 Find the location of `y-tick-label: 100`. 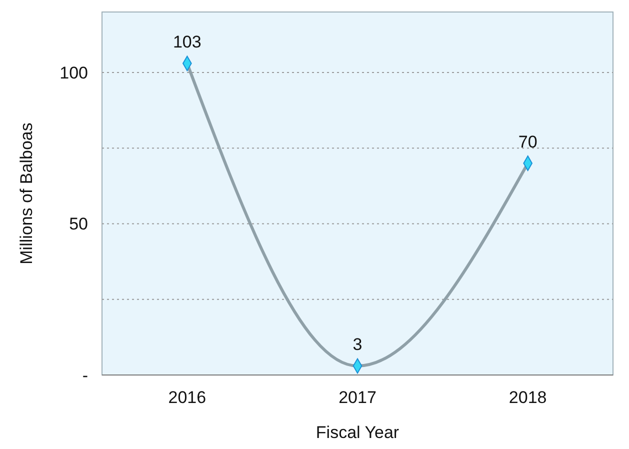

y-tick-label: 100 is located at coordinates (74, 72).